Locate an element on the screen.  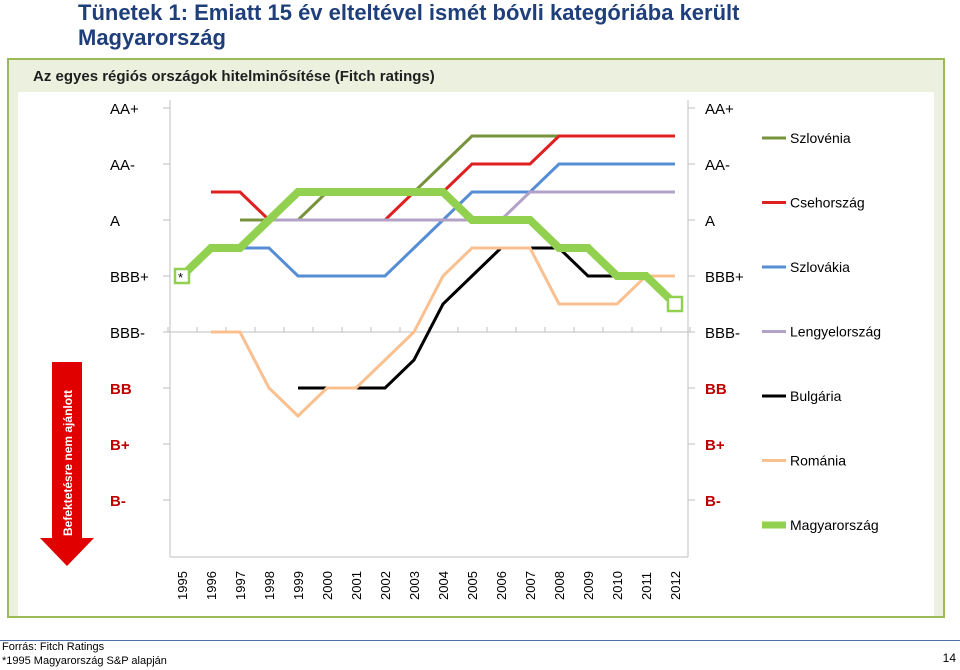
x-tick-label: 2000 is located at coordinates (327, 585).